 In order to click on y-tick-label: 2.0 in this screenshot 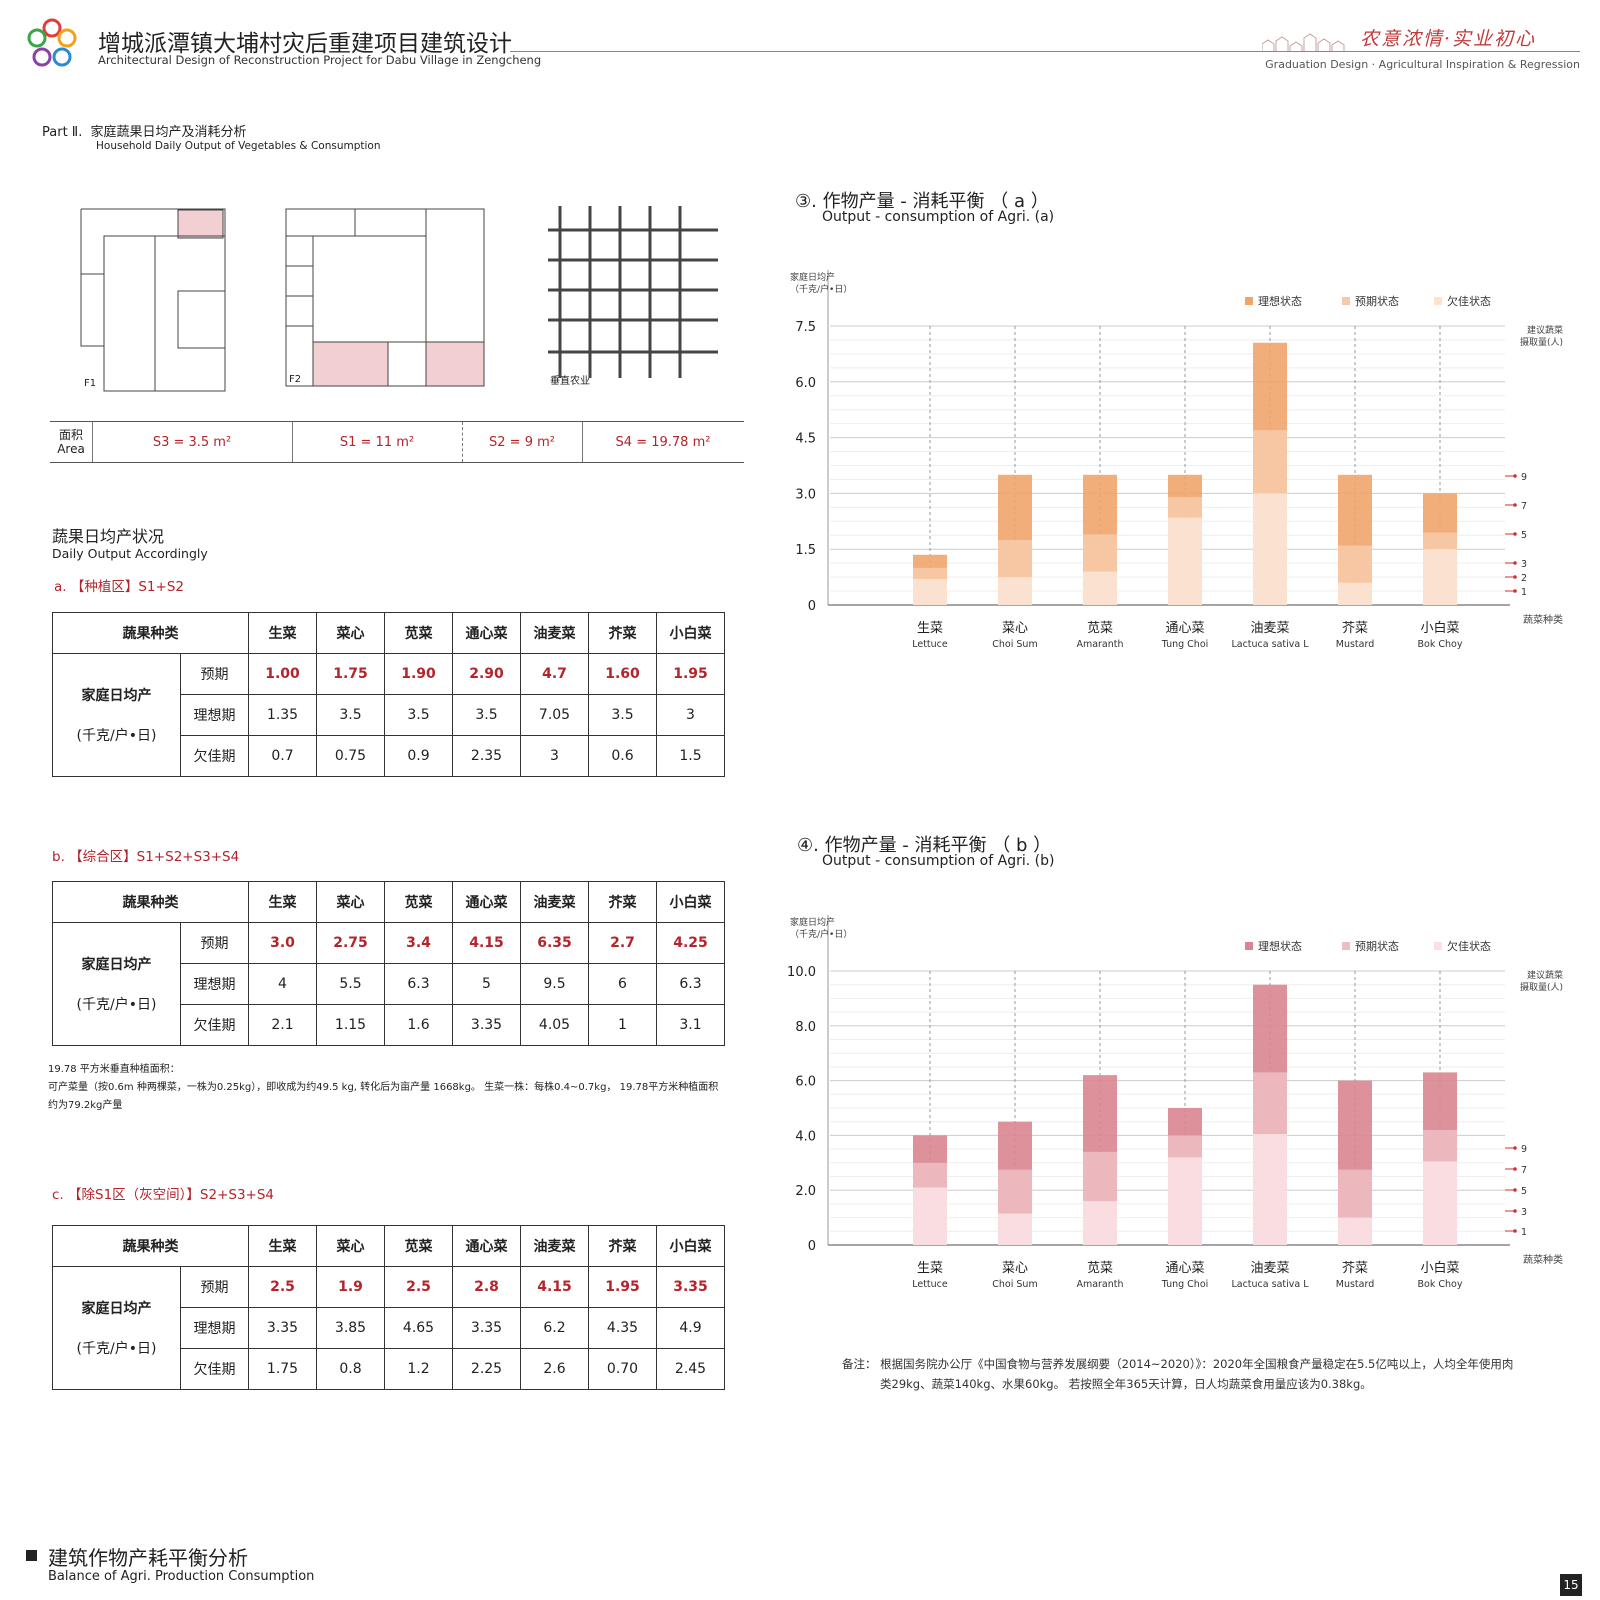, I will do `click(805, 1191)`.